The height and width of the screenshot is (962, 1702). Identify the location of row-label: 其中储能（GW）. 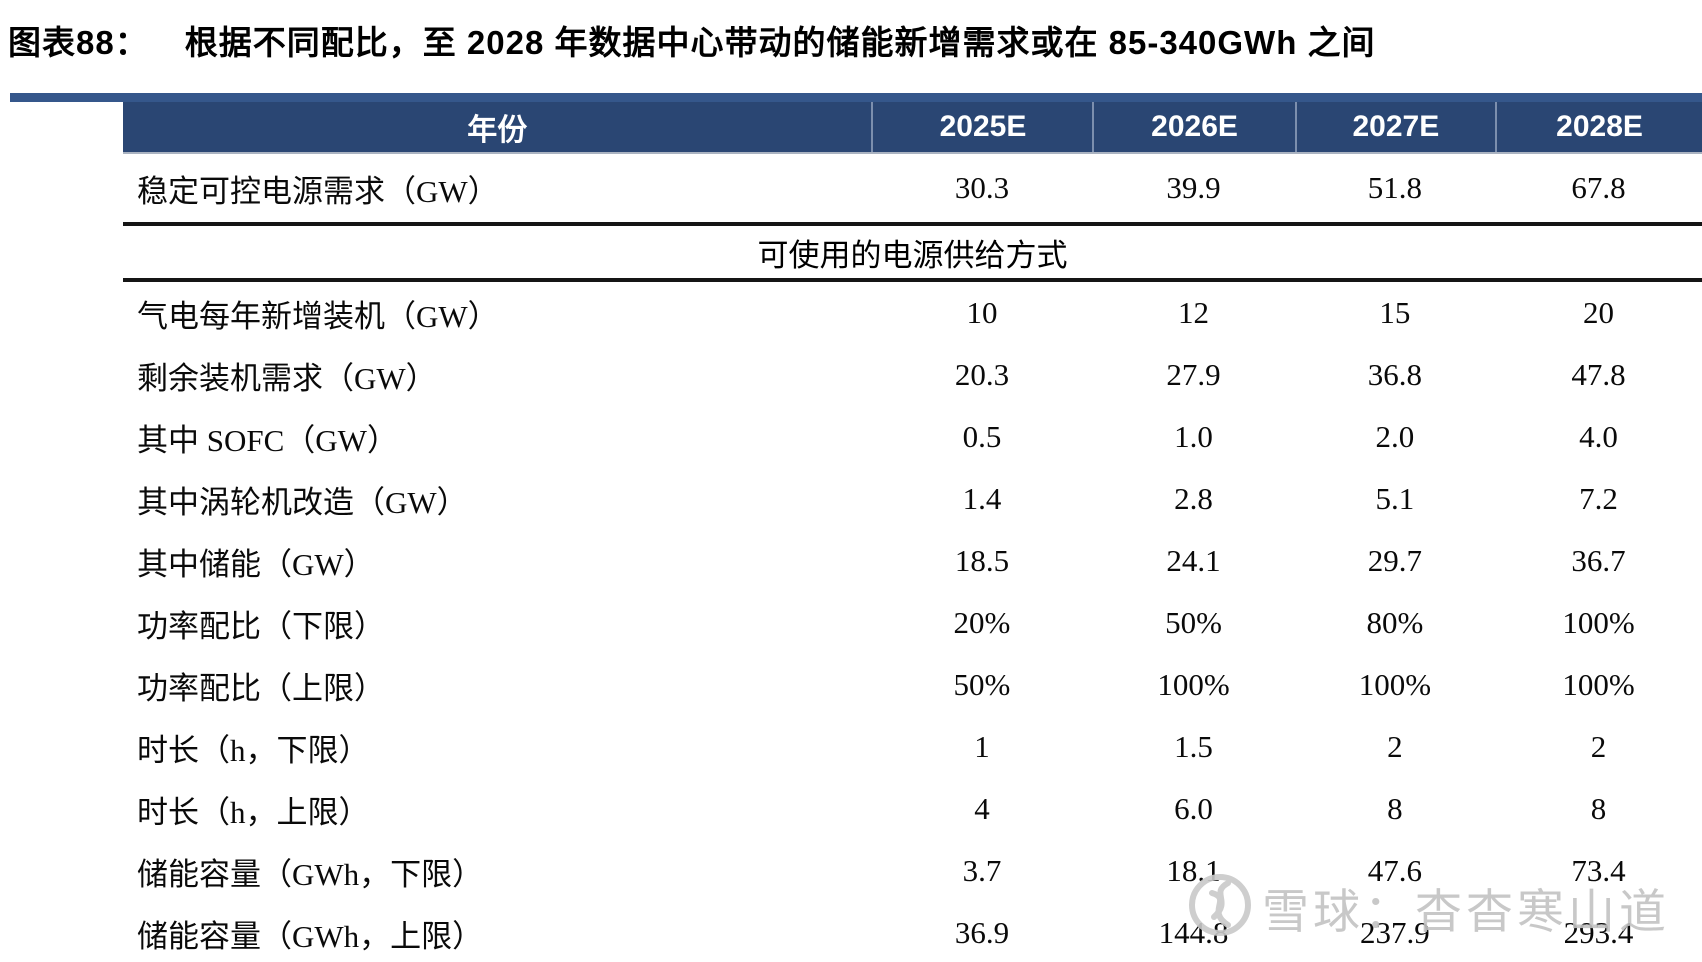
(256, 564).